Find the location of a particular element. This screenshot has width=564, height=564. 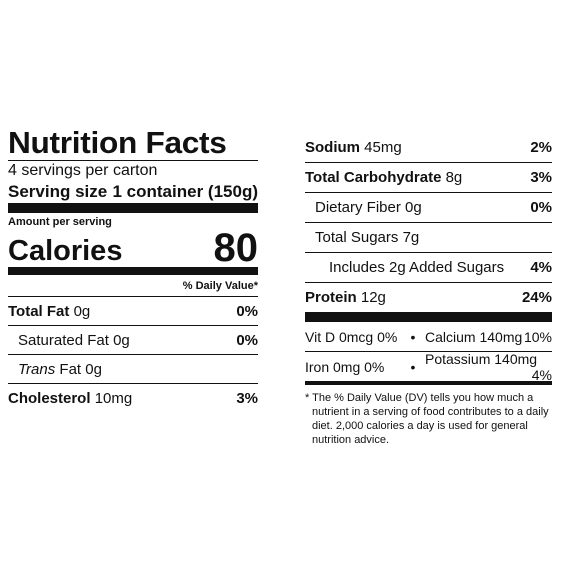

serving-size-label: Serving size is located at coordinates (58, 191).